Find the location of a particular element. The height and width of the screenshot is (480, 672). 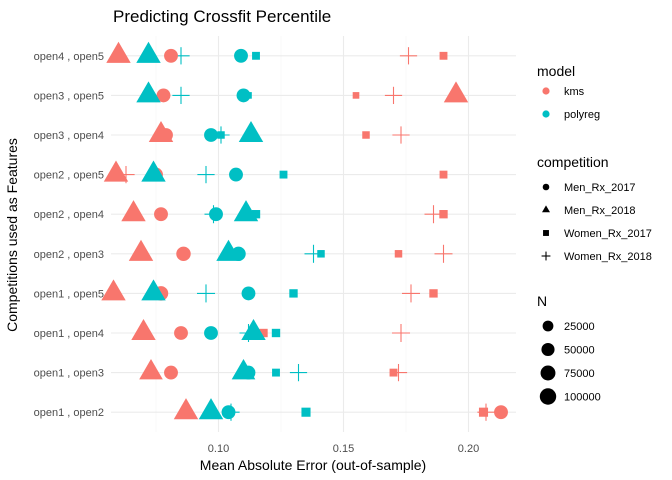

y-tick-label: open2 , open3 is located at coordinates (69, 255).